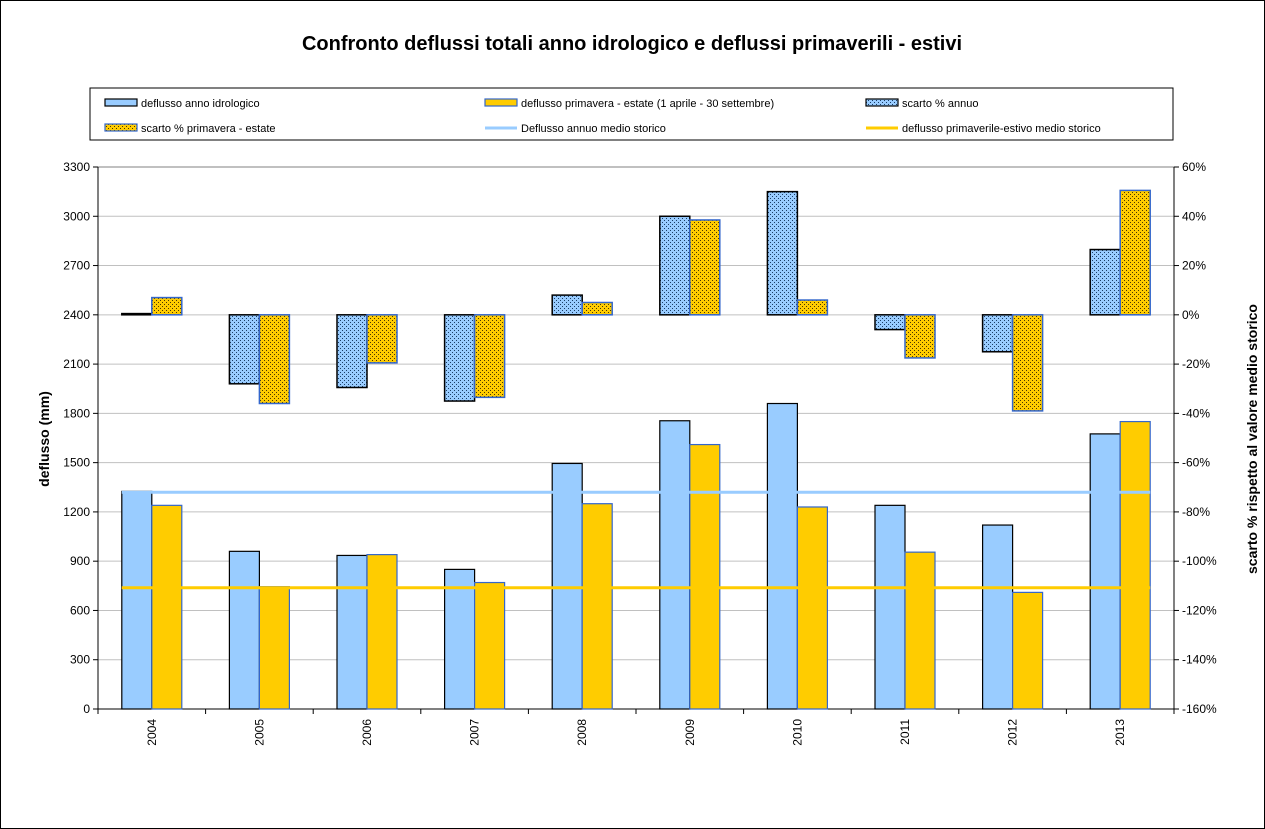 This screenshot has width=1265, height=829. What do you see at coordinates (44, 439) in the screenshot?
I see `y-axis-label: deflusso (mm)` at bounding box center [44, 439].